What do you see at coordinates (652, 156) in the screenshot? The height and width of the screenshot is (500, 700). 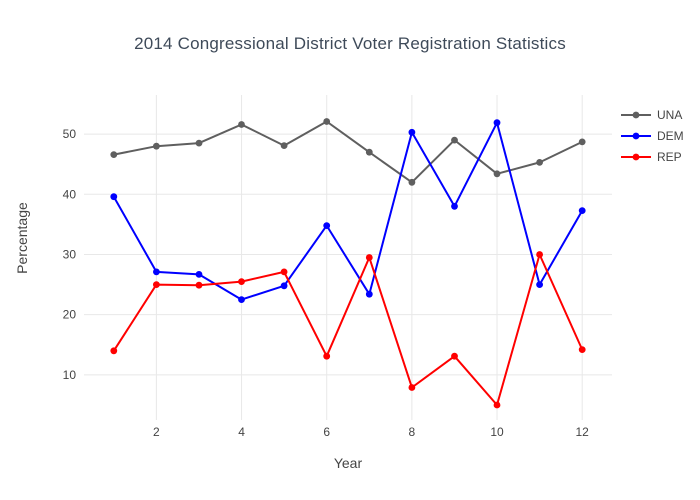 I see `legend-item-rep: REP` at bounding box center [652, 156].